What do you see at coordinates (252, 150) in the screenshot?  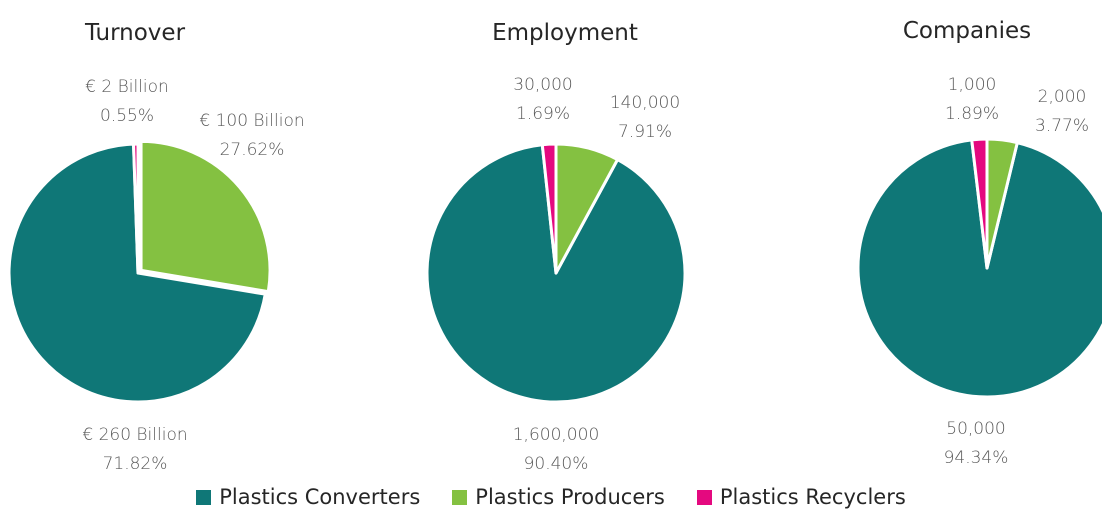 I see `data-label-percent: 27.62%` at bounding box center [252, 150].